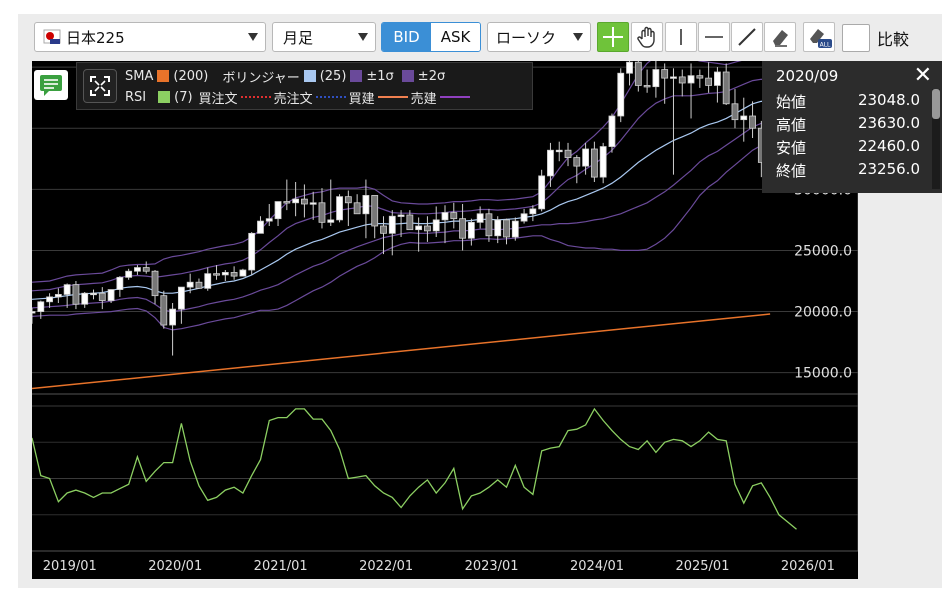 The width and height of the screenshot is (947, 601). Describe the element at coordinates (163, 76) in the screenshot. I see `sma-swatch` at that location.